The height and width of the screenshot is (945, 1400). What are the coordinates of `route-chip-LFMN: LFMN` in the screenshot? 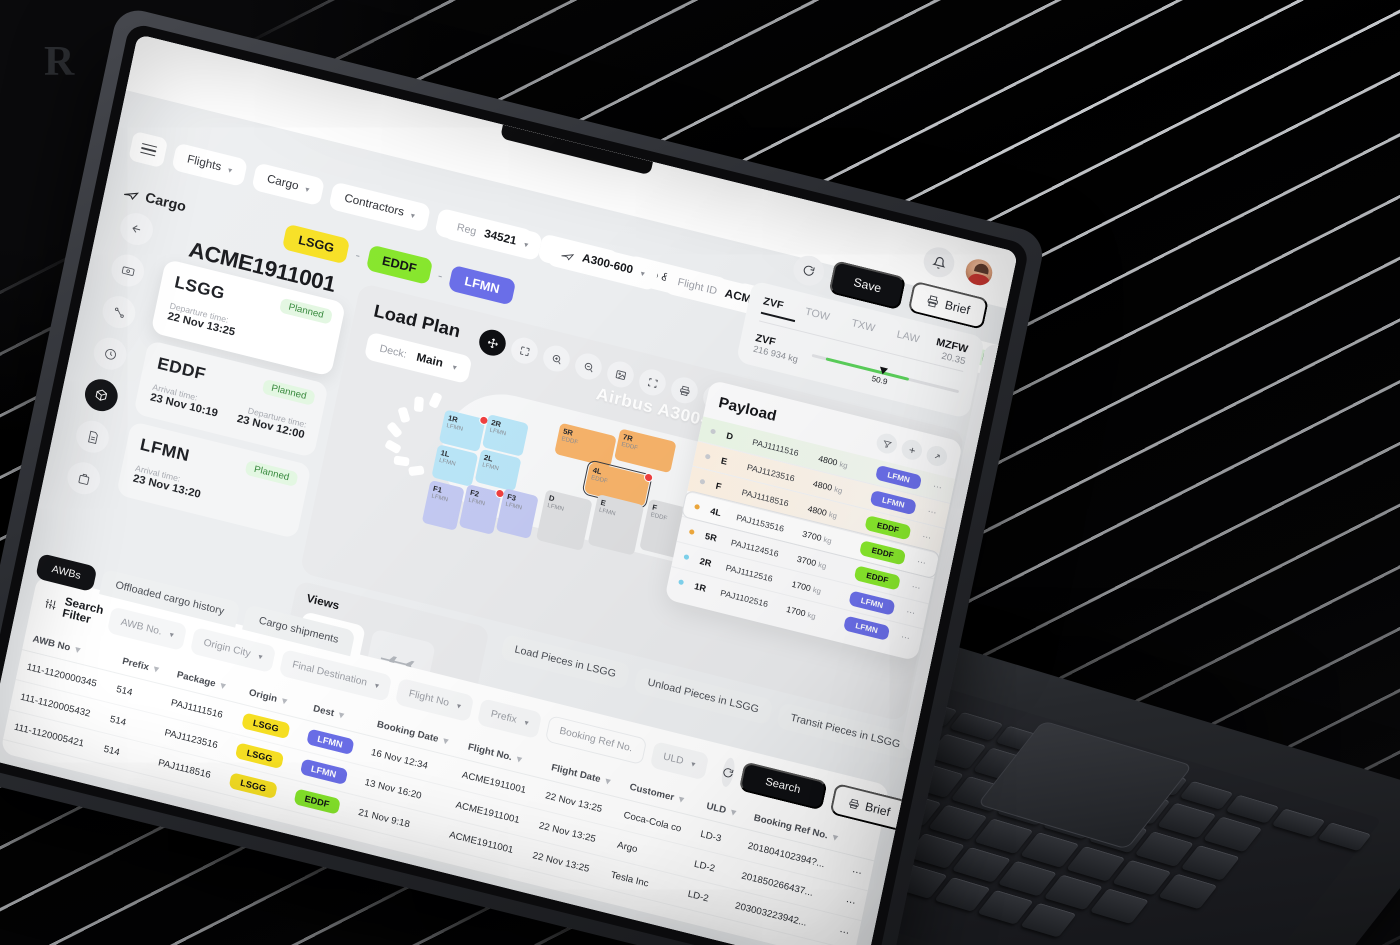 It's located at (482, 285).